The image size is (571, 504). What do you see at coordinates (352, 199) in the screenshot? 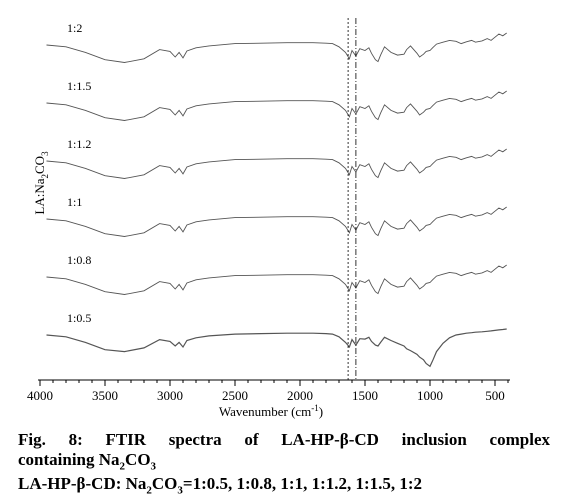
I see `reference-lines` at bounding box center [352, 199].